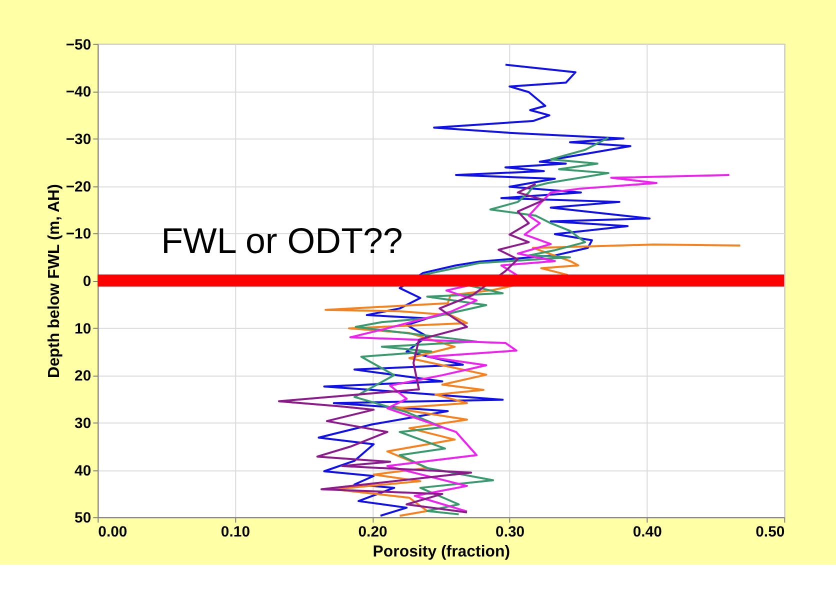 This screenshot has height=589, width=836. Describe the element at coordinates (83, 518) in the screenshot. I see `y-tick-label: 50` at that location.